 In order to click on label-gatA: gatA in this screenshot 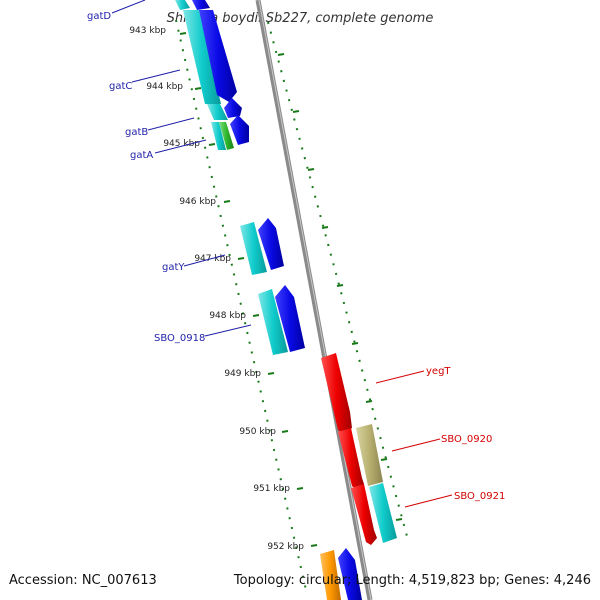, I will do `click(141, 155)`.